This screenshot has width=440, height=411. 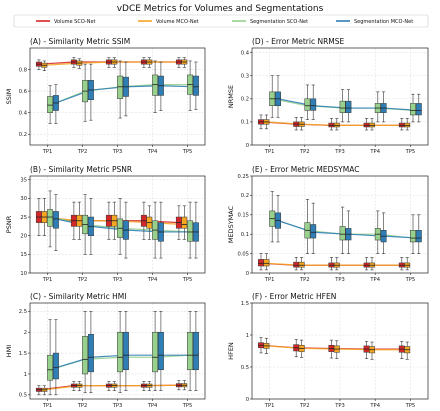 I want to click on panel-title: (A) - Similarity Metric SSIM, so click(x=80, y=41).